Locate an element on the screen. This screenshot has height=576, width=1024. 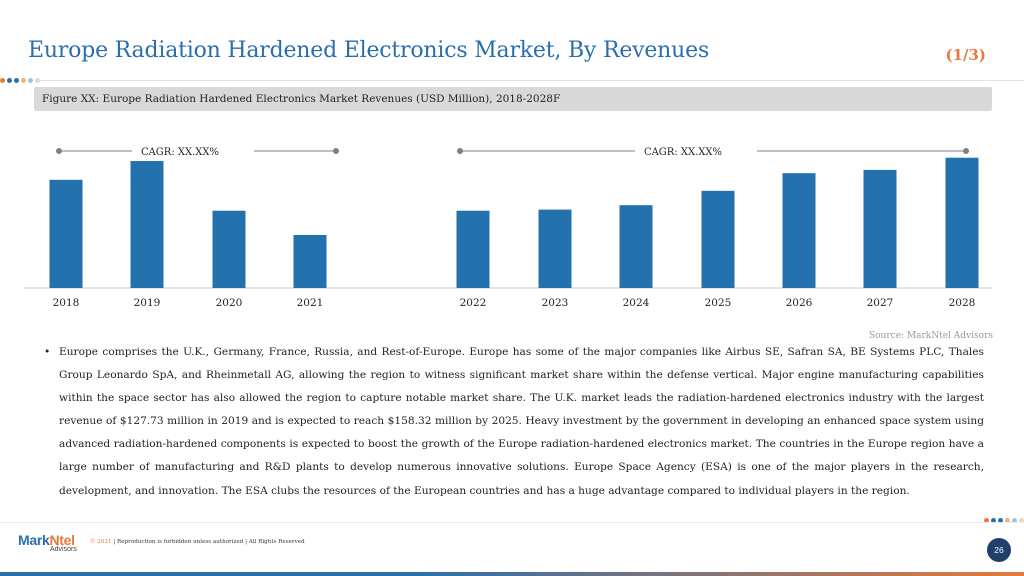
bar-2026 is located at coordinates (799, 230).